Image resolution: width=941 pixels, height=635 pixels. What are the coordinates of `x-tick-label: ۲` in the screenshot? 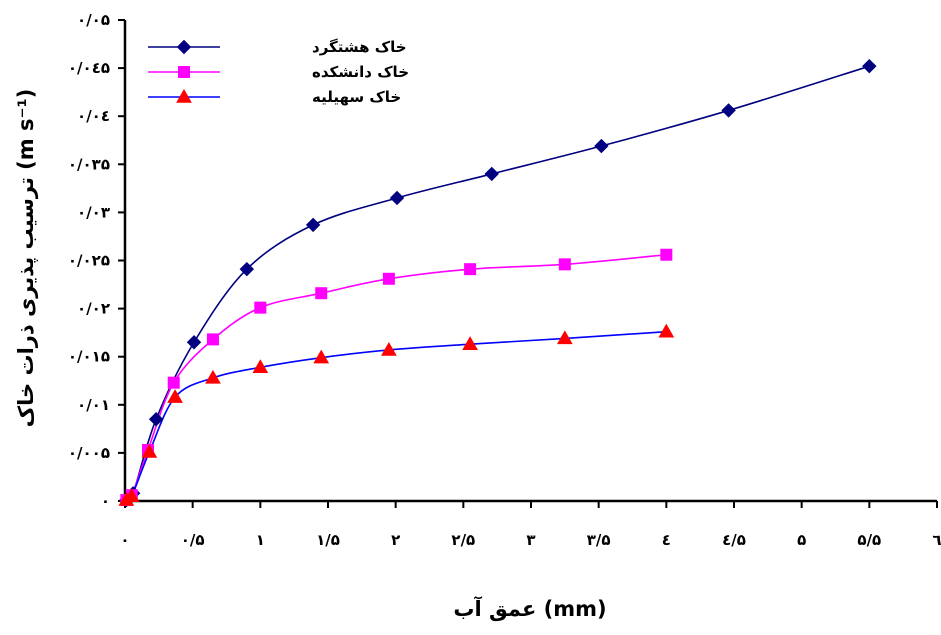 It's located at (395, 540).